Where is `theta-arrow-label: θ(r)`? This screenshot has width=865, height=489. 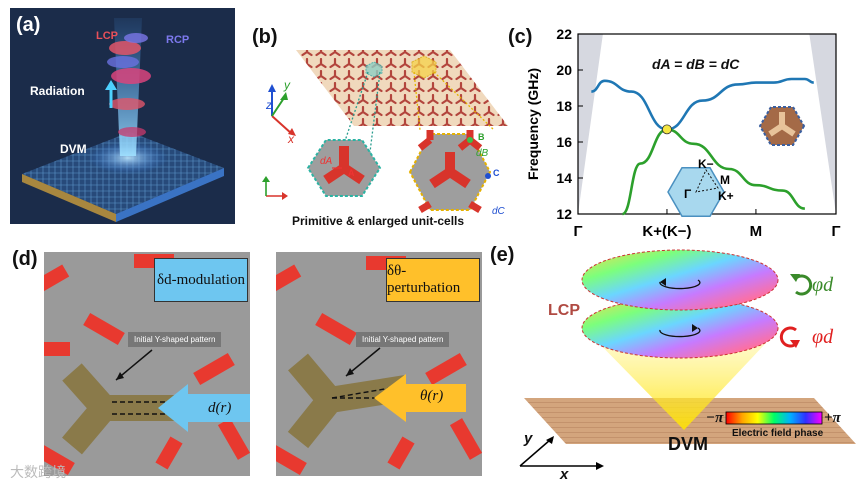
theta-arrow-label: θ(r) is located at coordinates (432, 396).